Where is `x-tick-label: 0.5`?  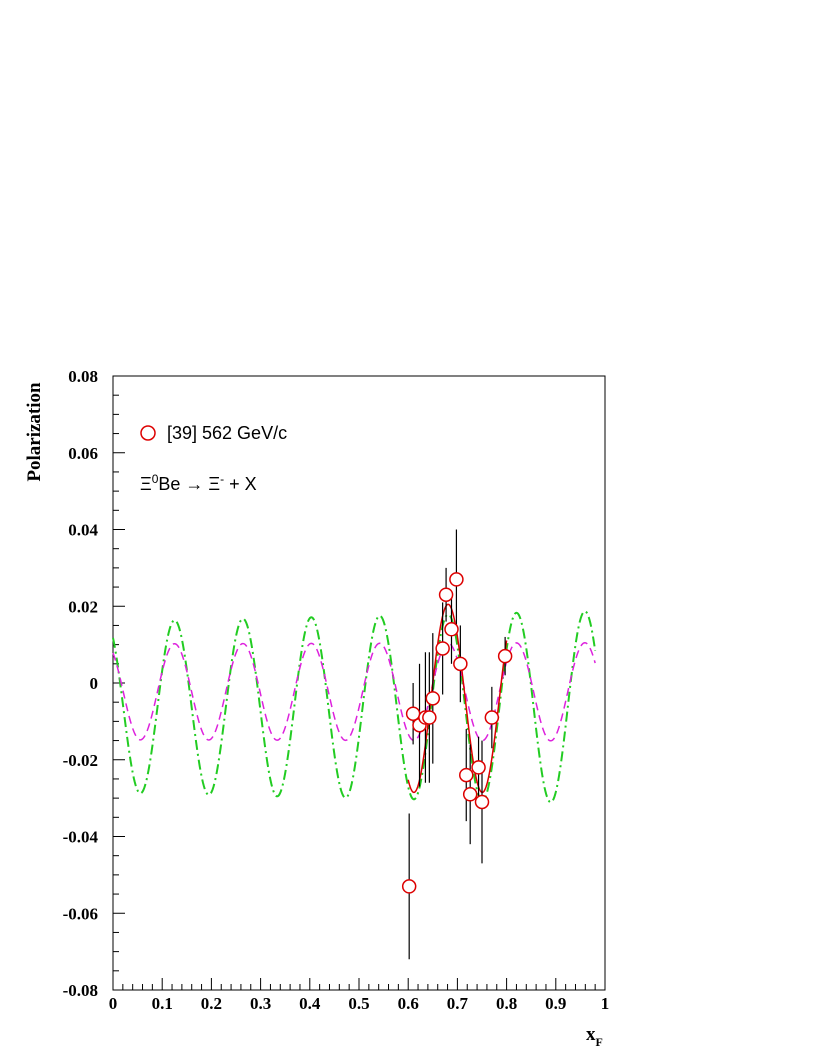
x-tick-label: 0.5 is located at coordinates (358, 1003).